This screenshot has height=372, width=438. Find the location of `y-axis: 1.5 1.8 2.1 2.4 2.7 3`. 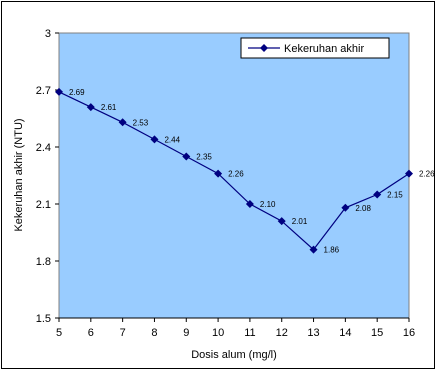

y-axis: 1.5 1.8 2.1 2.4 2.7 3 is located at coordinates (48, 176).